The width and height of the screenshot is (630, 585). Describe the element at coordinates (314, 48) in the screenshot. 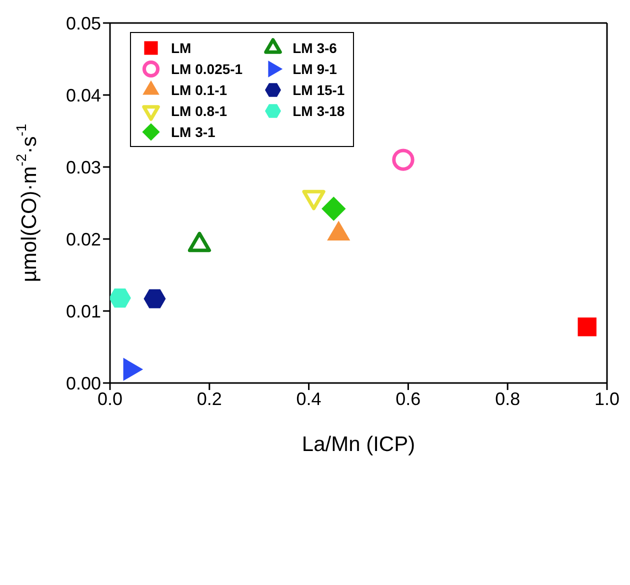

I see `legend-label: LM 3-6` at that location.